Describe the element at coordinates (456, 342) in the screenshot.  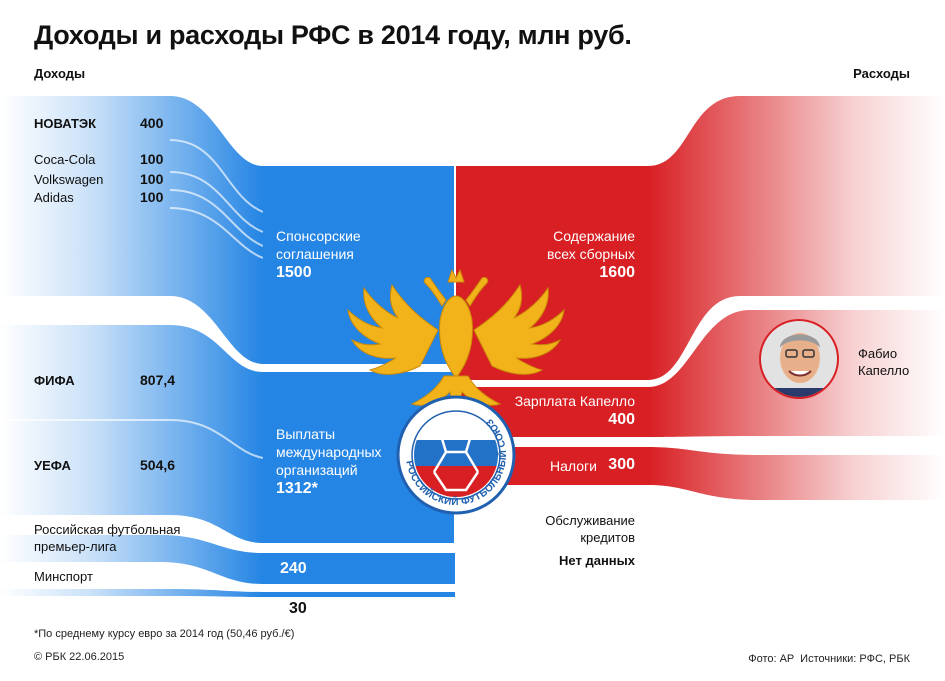
I see `double-headed-eagle-icon` at that location.